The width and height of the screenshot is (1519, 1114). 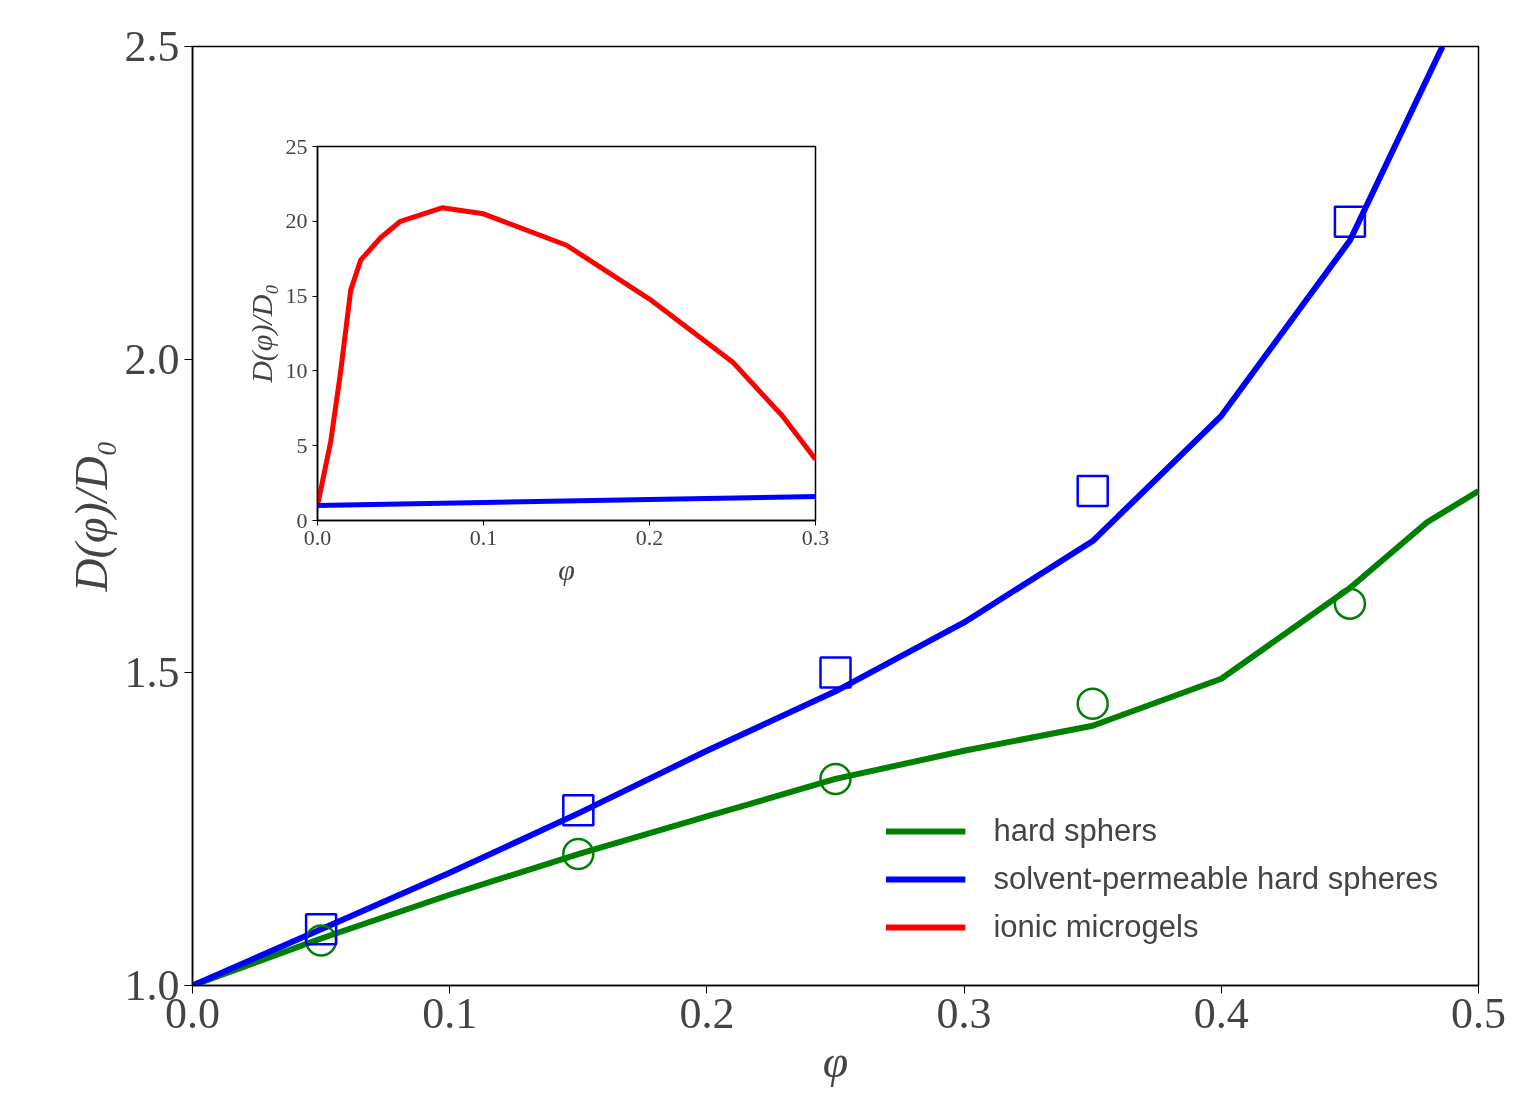 What do you see at coordinates (296, 370) in the screenshot?
I see `y-tick-label: 10` at bounding box center [296, 370].